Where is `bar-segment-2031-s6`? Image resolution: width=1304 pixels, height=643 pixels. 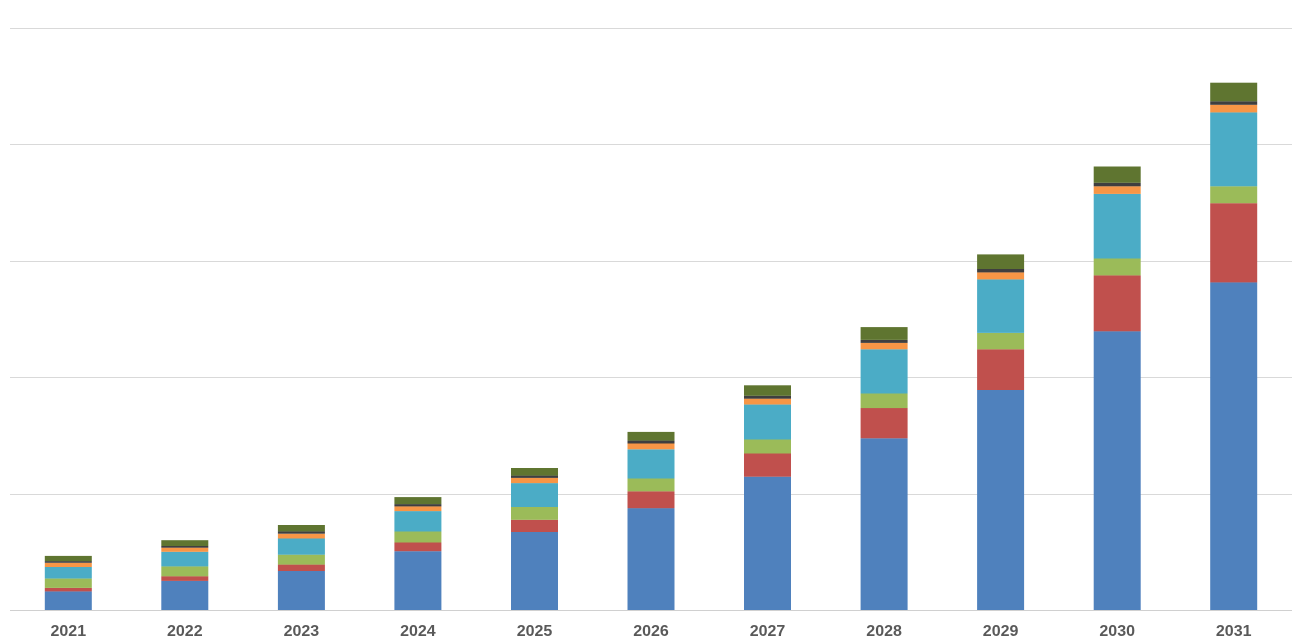
bar-segment-2031-s6 is located at coordinates (1234, 103).